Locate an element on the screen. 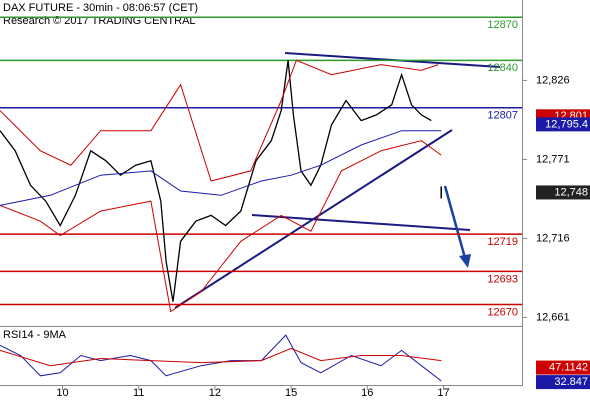 The image size is (590, 400). indicator-line is located at coordinates (221, 168).